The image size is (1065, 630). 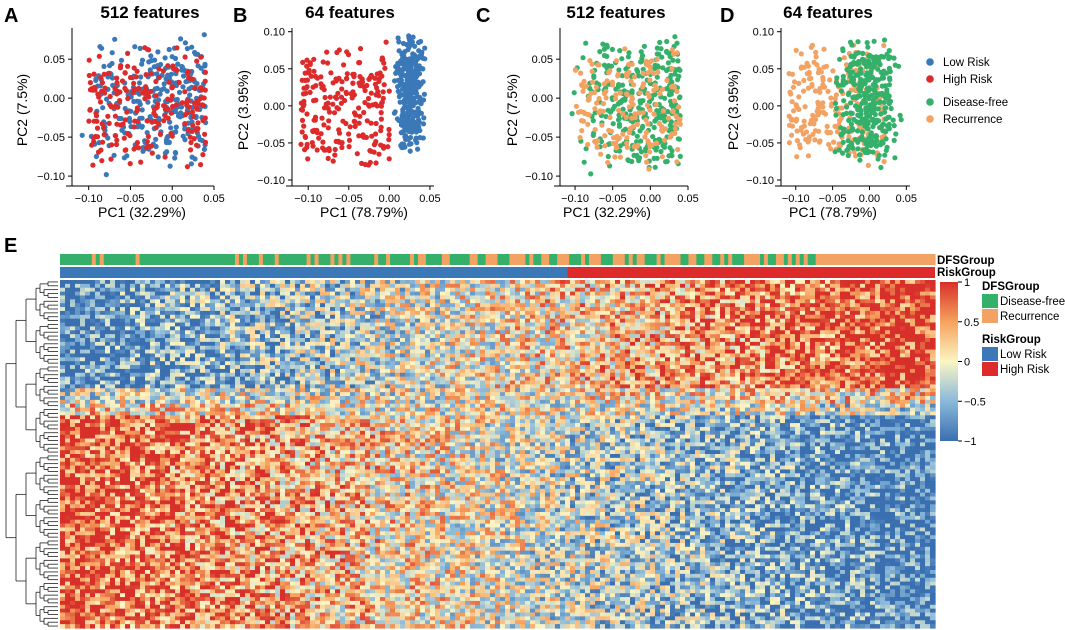 I want to click on panel-letter-b: B, so click(x=240, y=16).